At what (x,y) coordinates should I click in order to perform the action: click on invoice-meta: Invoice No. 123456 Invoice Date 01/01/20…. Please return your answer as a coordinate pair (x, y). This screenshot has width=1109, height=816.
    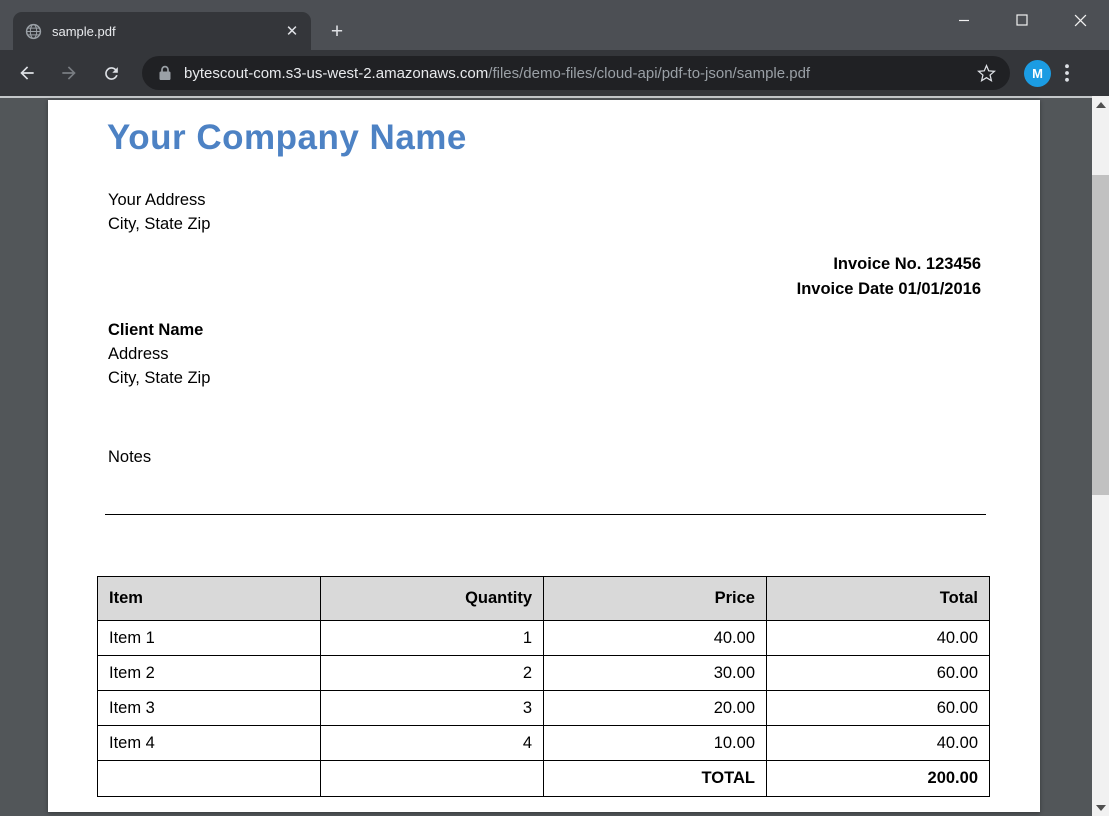
    Looking at the image, I should click on (889, 276).